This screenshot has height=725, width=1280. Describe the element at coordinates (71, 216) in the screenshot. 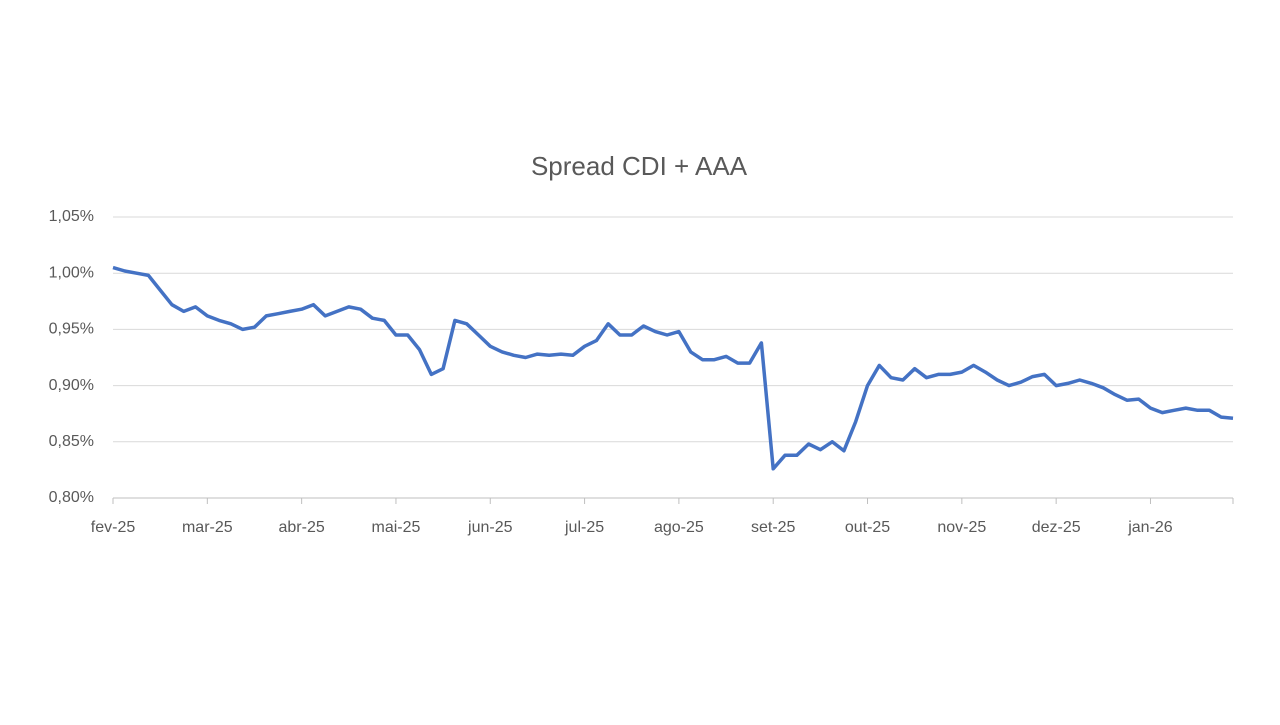

I see `y-tick-label: 1,05%` at that location.